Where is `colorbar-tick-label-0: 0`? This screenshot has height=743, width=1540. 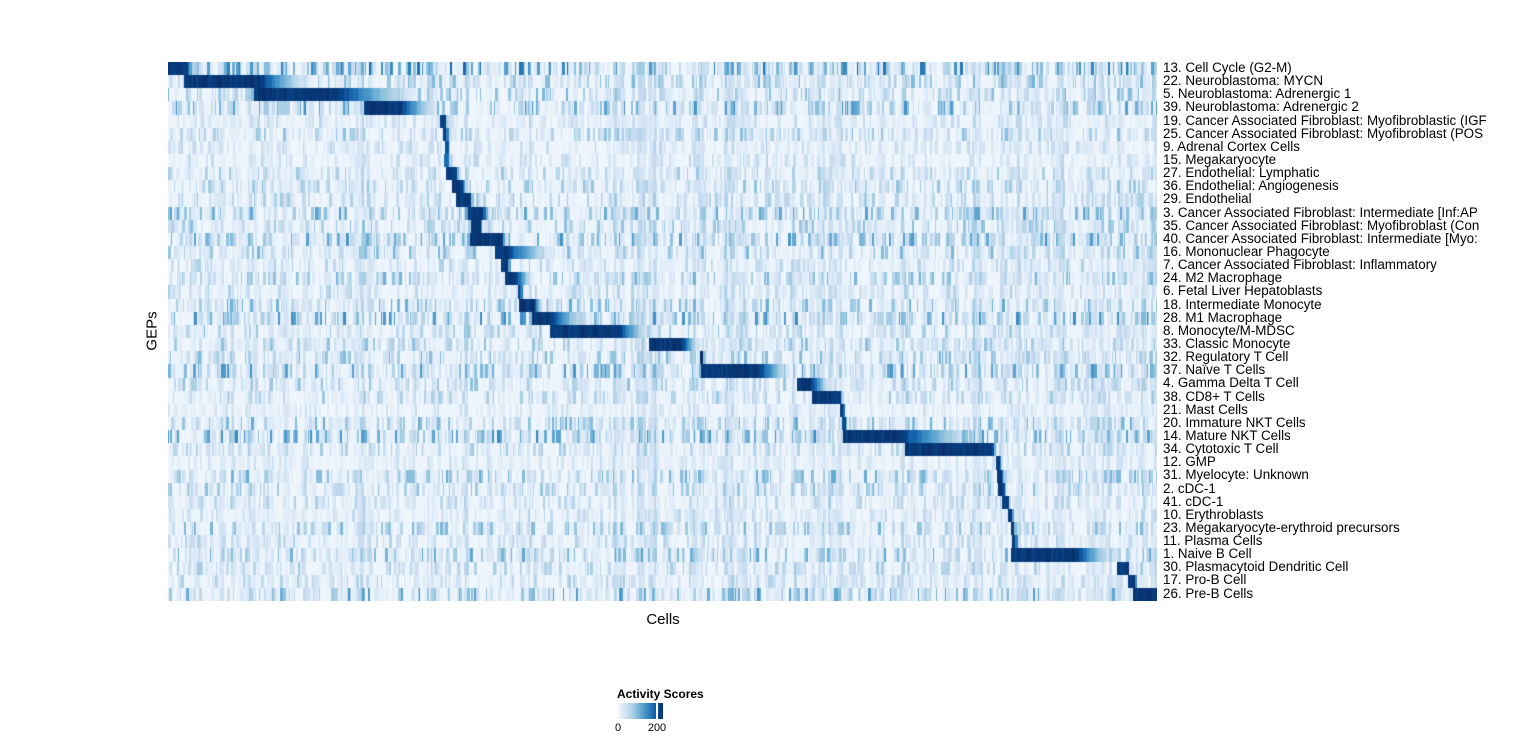 colorbar-tick-label-0: 0 is located at coordinates (618, 728).